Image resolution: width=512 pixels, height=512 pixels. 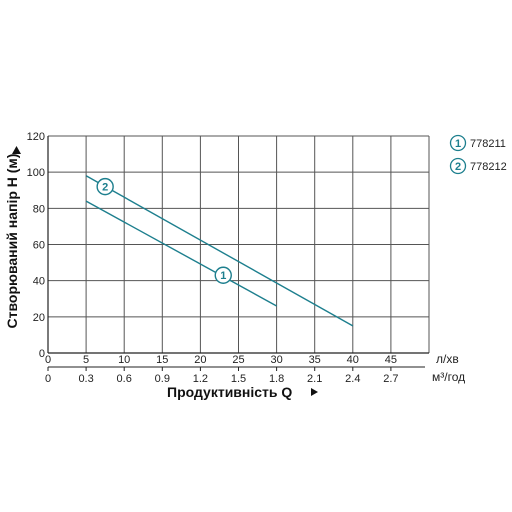 I want to click on x2-tick-label: 1.8, so click(x=276, y=379).